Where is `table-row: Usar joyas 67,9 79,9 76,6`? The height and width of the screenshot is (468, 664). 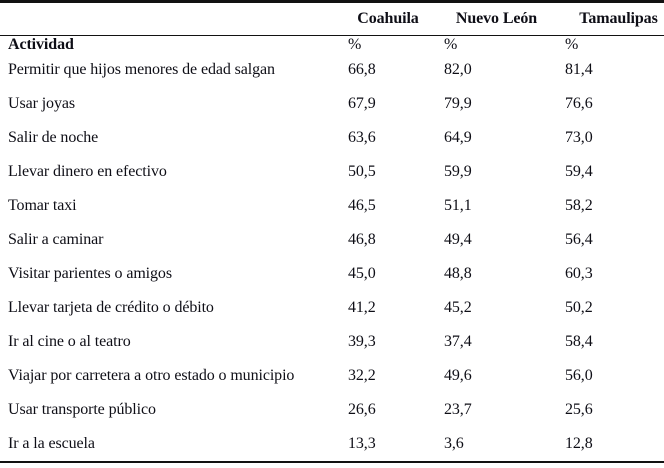
table-row: Usar joyas 67,9 79,9 76,6 is located at coordinates (332, 104).